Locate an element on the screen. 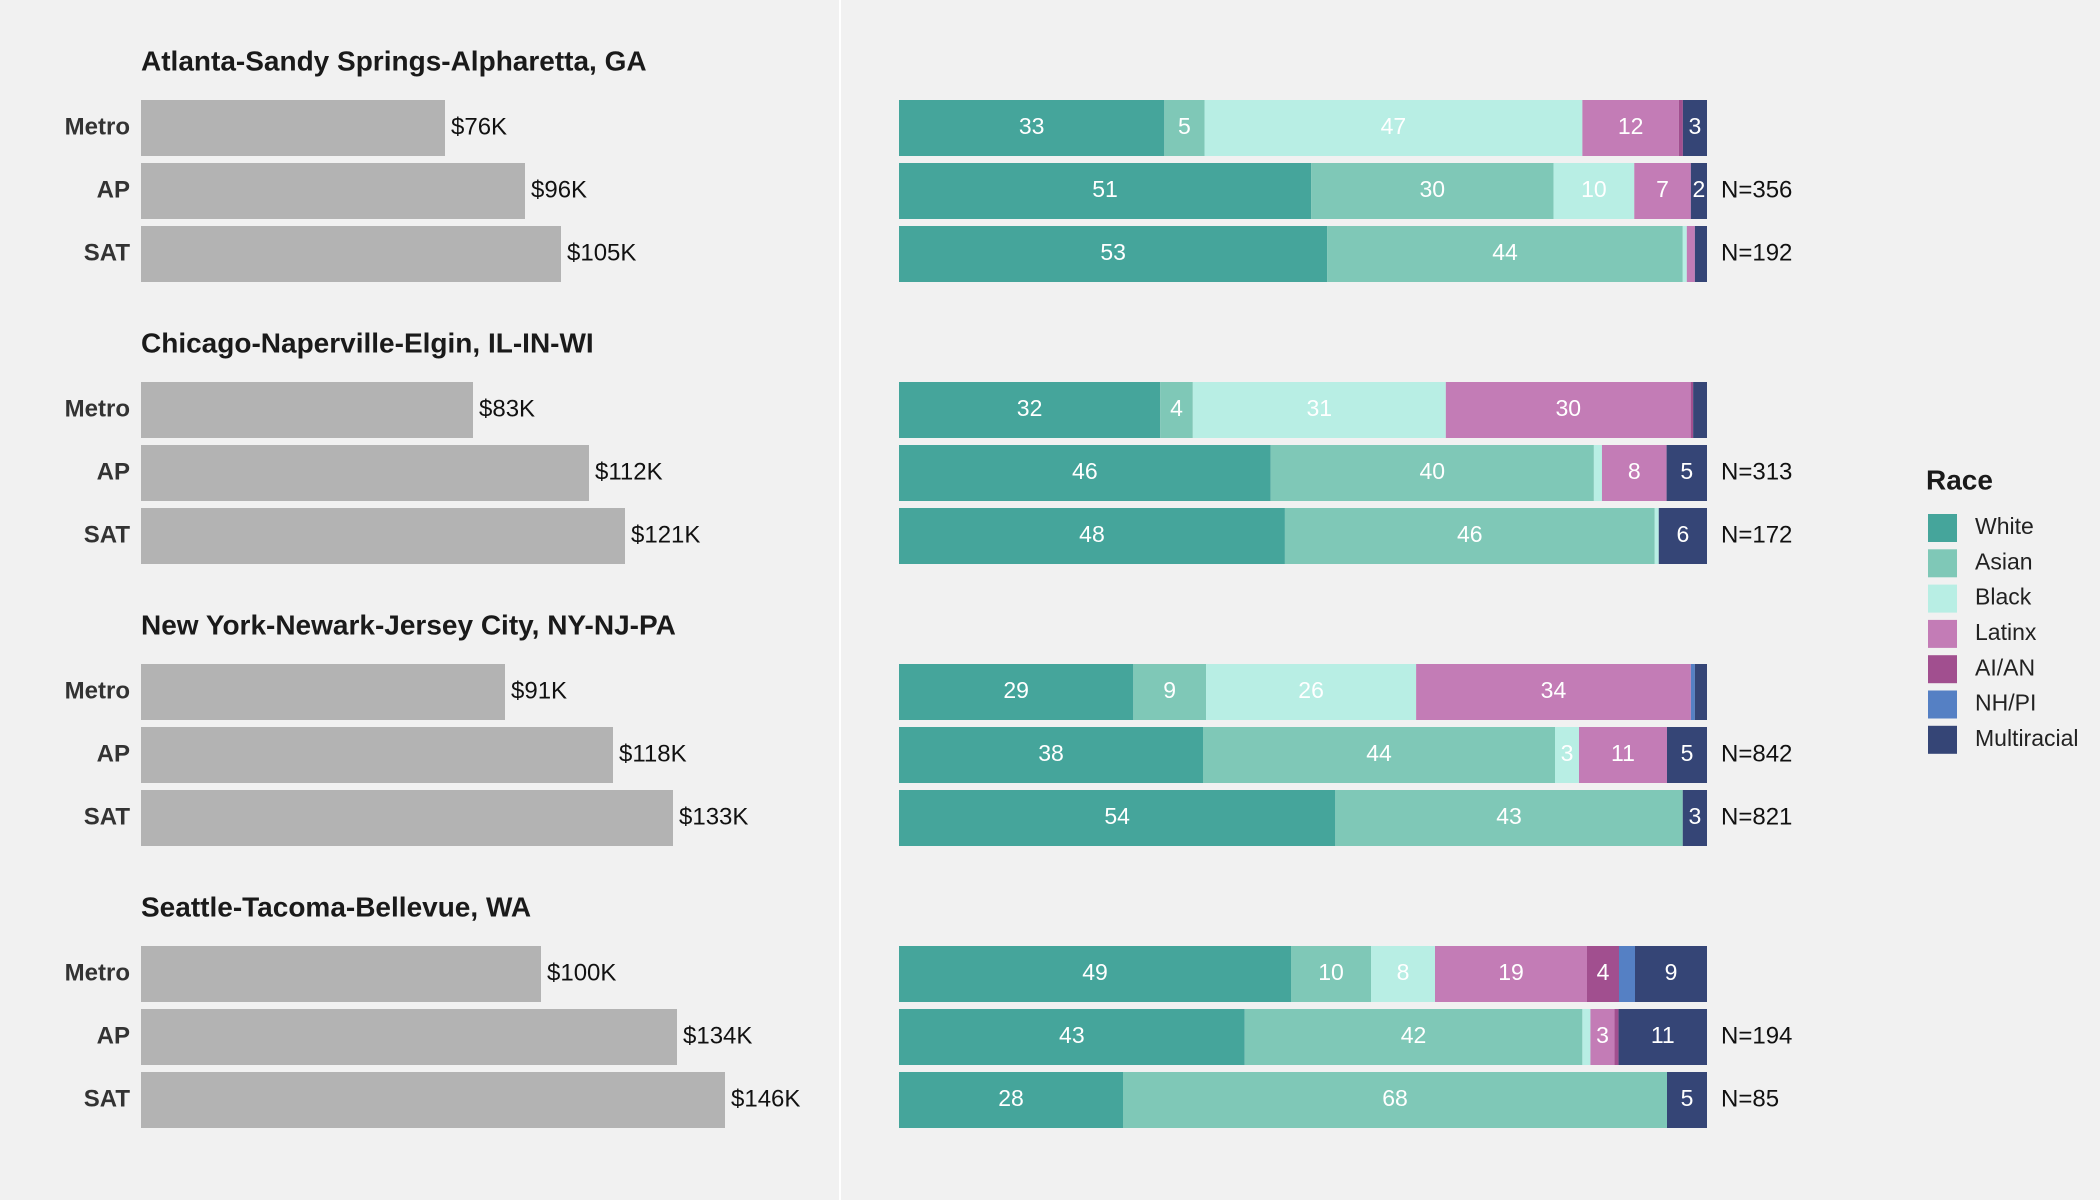  segment-label: 29 is located at coordinates (1016, 690).